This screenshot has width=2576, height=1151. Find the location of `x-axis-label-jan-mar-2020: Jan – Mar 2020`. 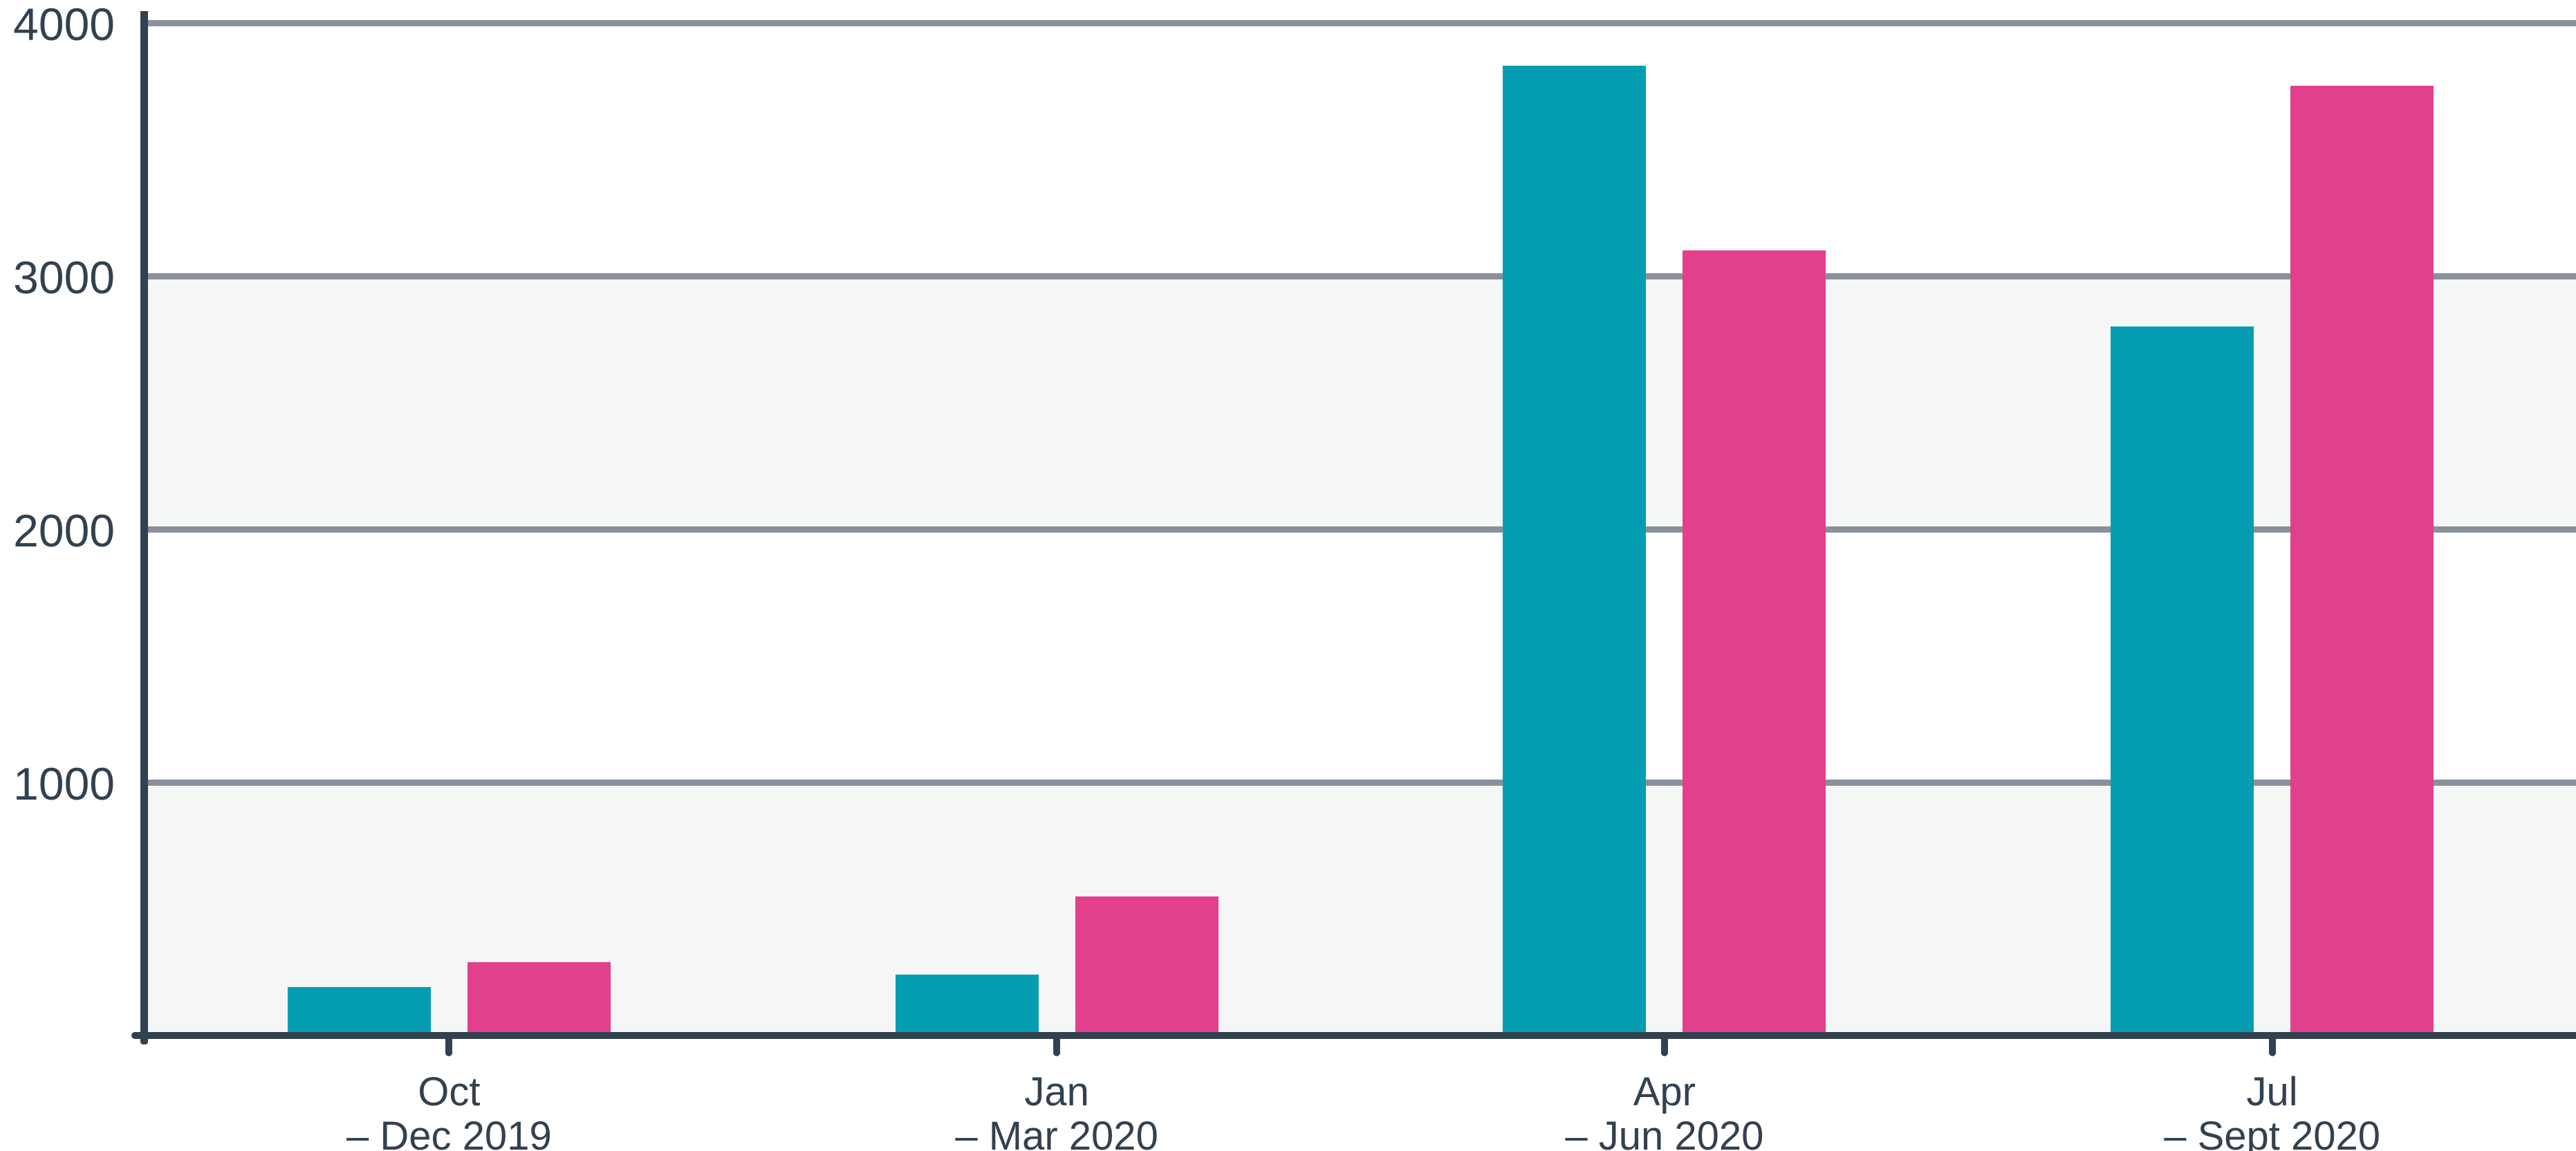

x-axis-label-jan-mar-2020: Jan – Mar 2020 is located at coordinates (1057, 1110).